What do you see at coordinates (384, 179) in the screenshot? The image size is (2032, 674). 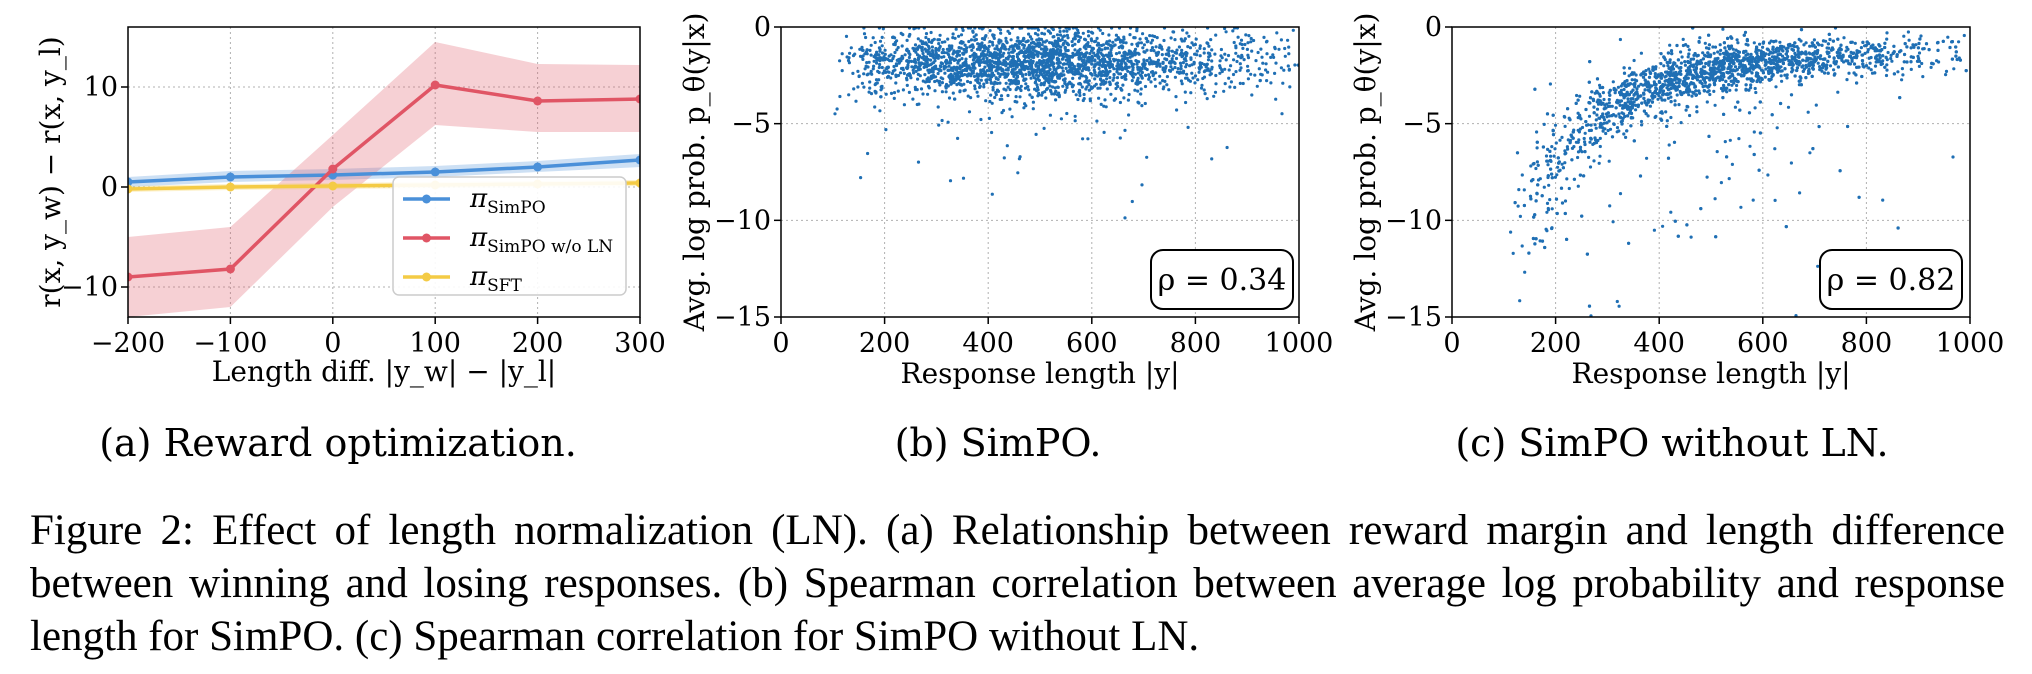 I see `confidence-band` at bounding box center [384, 179].